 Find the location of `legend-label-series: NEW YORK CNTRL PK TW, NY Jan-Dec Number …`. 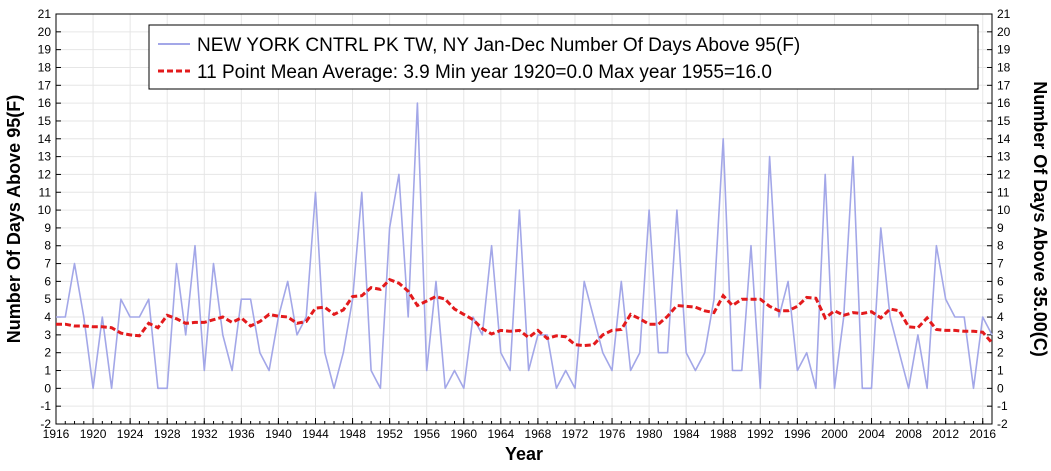

legend-label-series: NEW YORK CNTRL PK TW, NY Jan-Dec Number … is located at coordinates (498, 45).